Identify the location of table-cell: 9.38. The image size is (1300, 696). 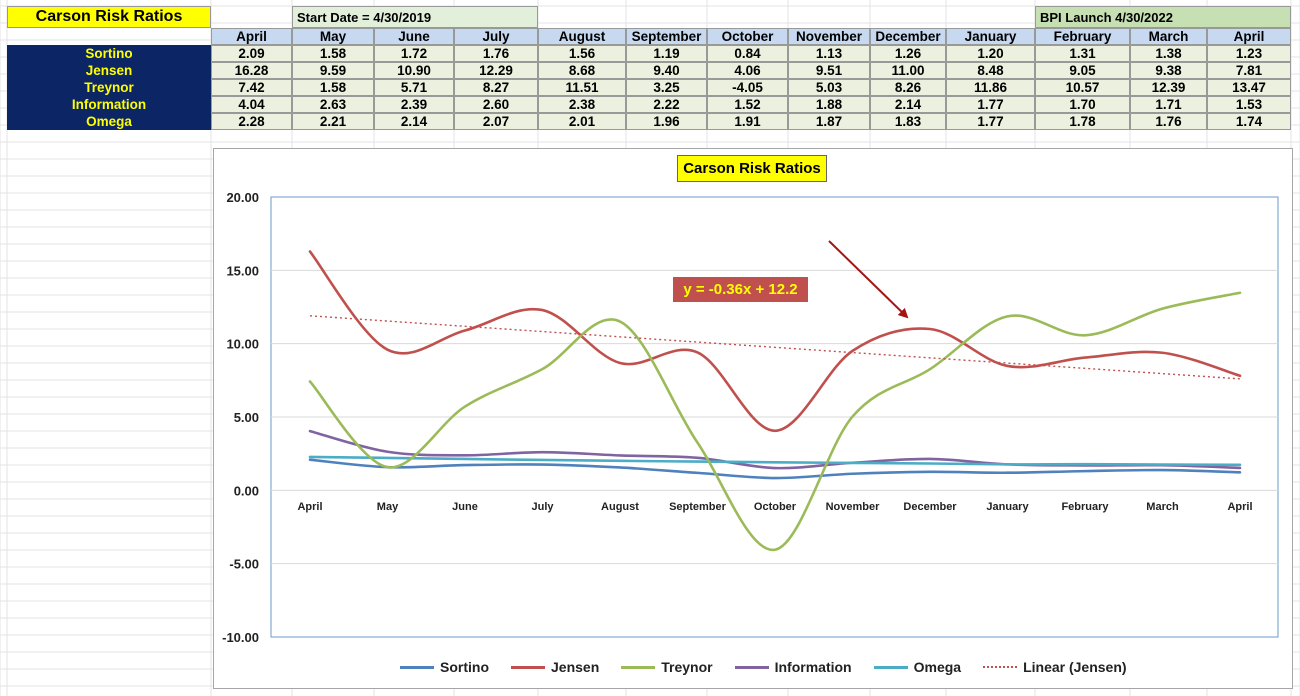
(1168, 70).